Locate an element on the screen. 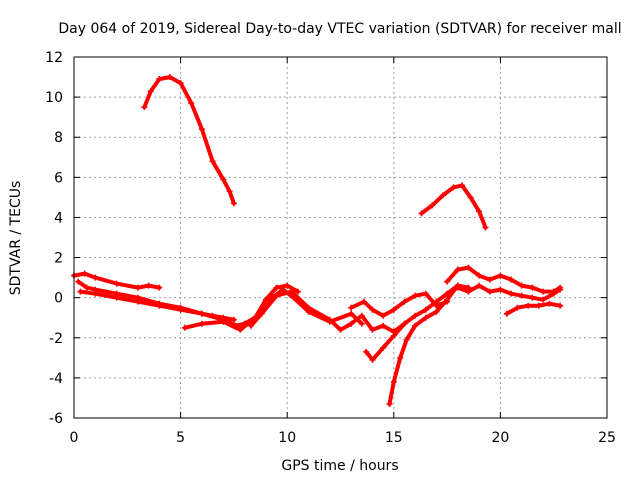 The image size is (640, 480). y-tick-label: -4 is located at coordinates (56, 379).